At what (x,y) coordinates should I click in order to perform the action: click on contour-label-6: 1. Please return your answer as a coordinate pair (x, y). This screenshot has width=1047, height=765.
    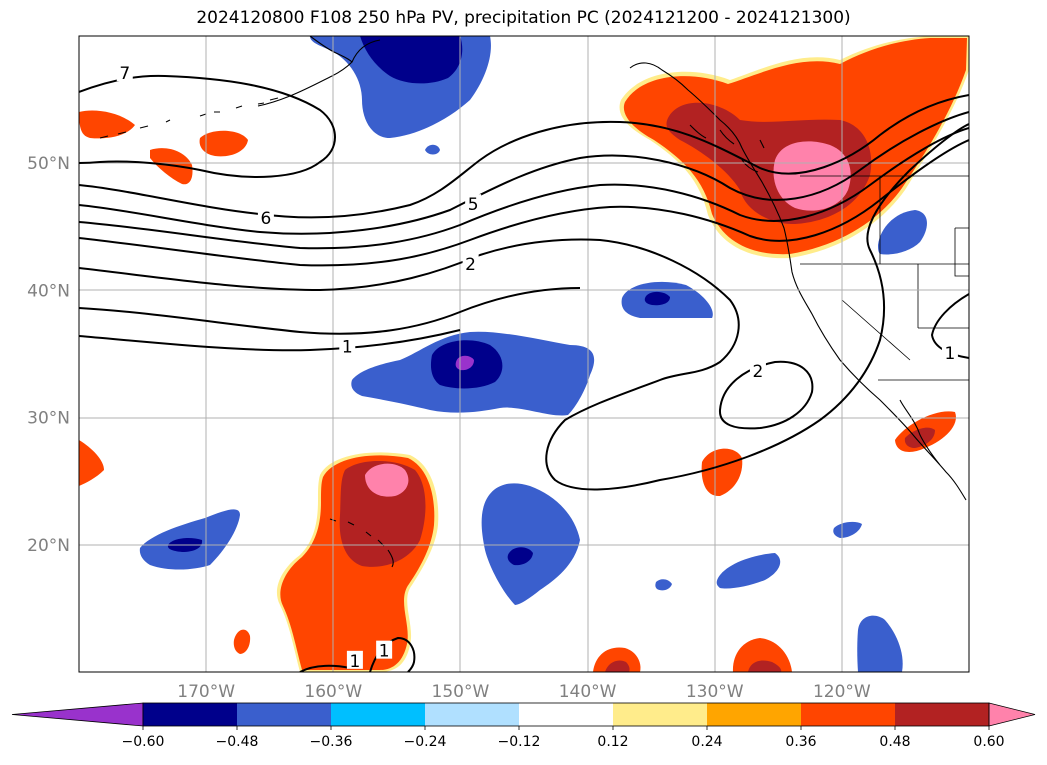
    Looking at the image, I should click on (950, 354).